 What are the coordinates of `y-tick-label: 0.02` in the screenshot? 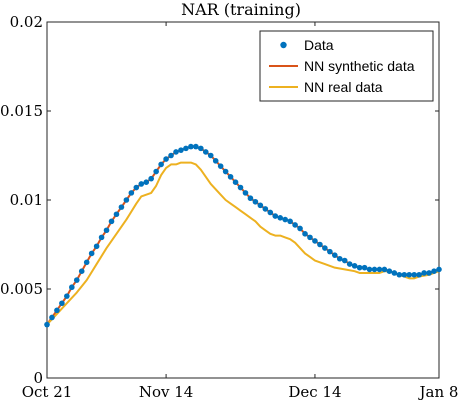 It's located at (26, 22).